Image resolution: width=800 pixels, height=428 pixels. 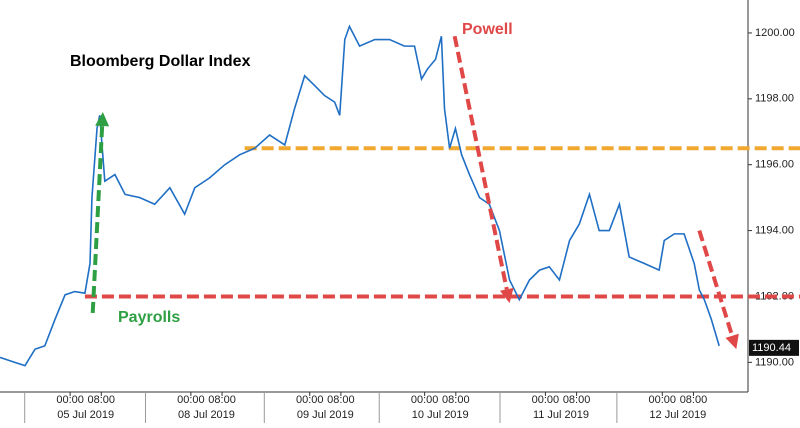 What do you see at coordinates (774, 230) in the screenshot?
I see `y-tick-label: 1194.00` at bounding box center [774, 230].